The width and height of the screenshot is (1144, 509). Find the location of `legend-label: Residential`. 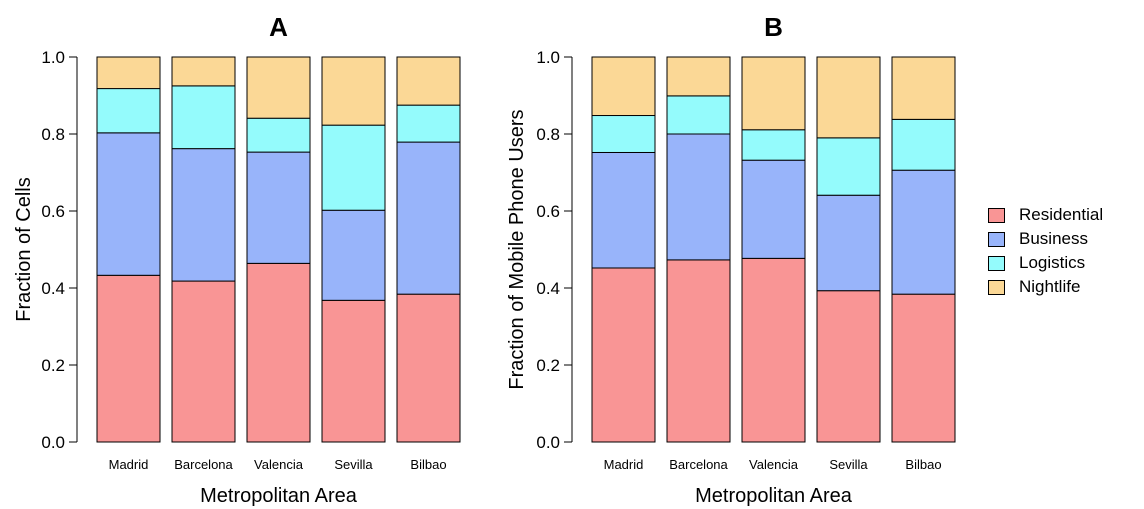

legend-label: Residential is located at coordinates (1061, 214).